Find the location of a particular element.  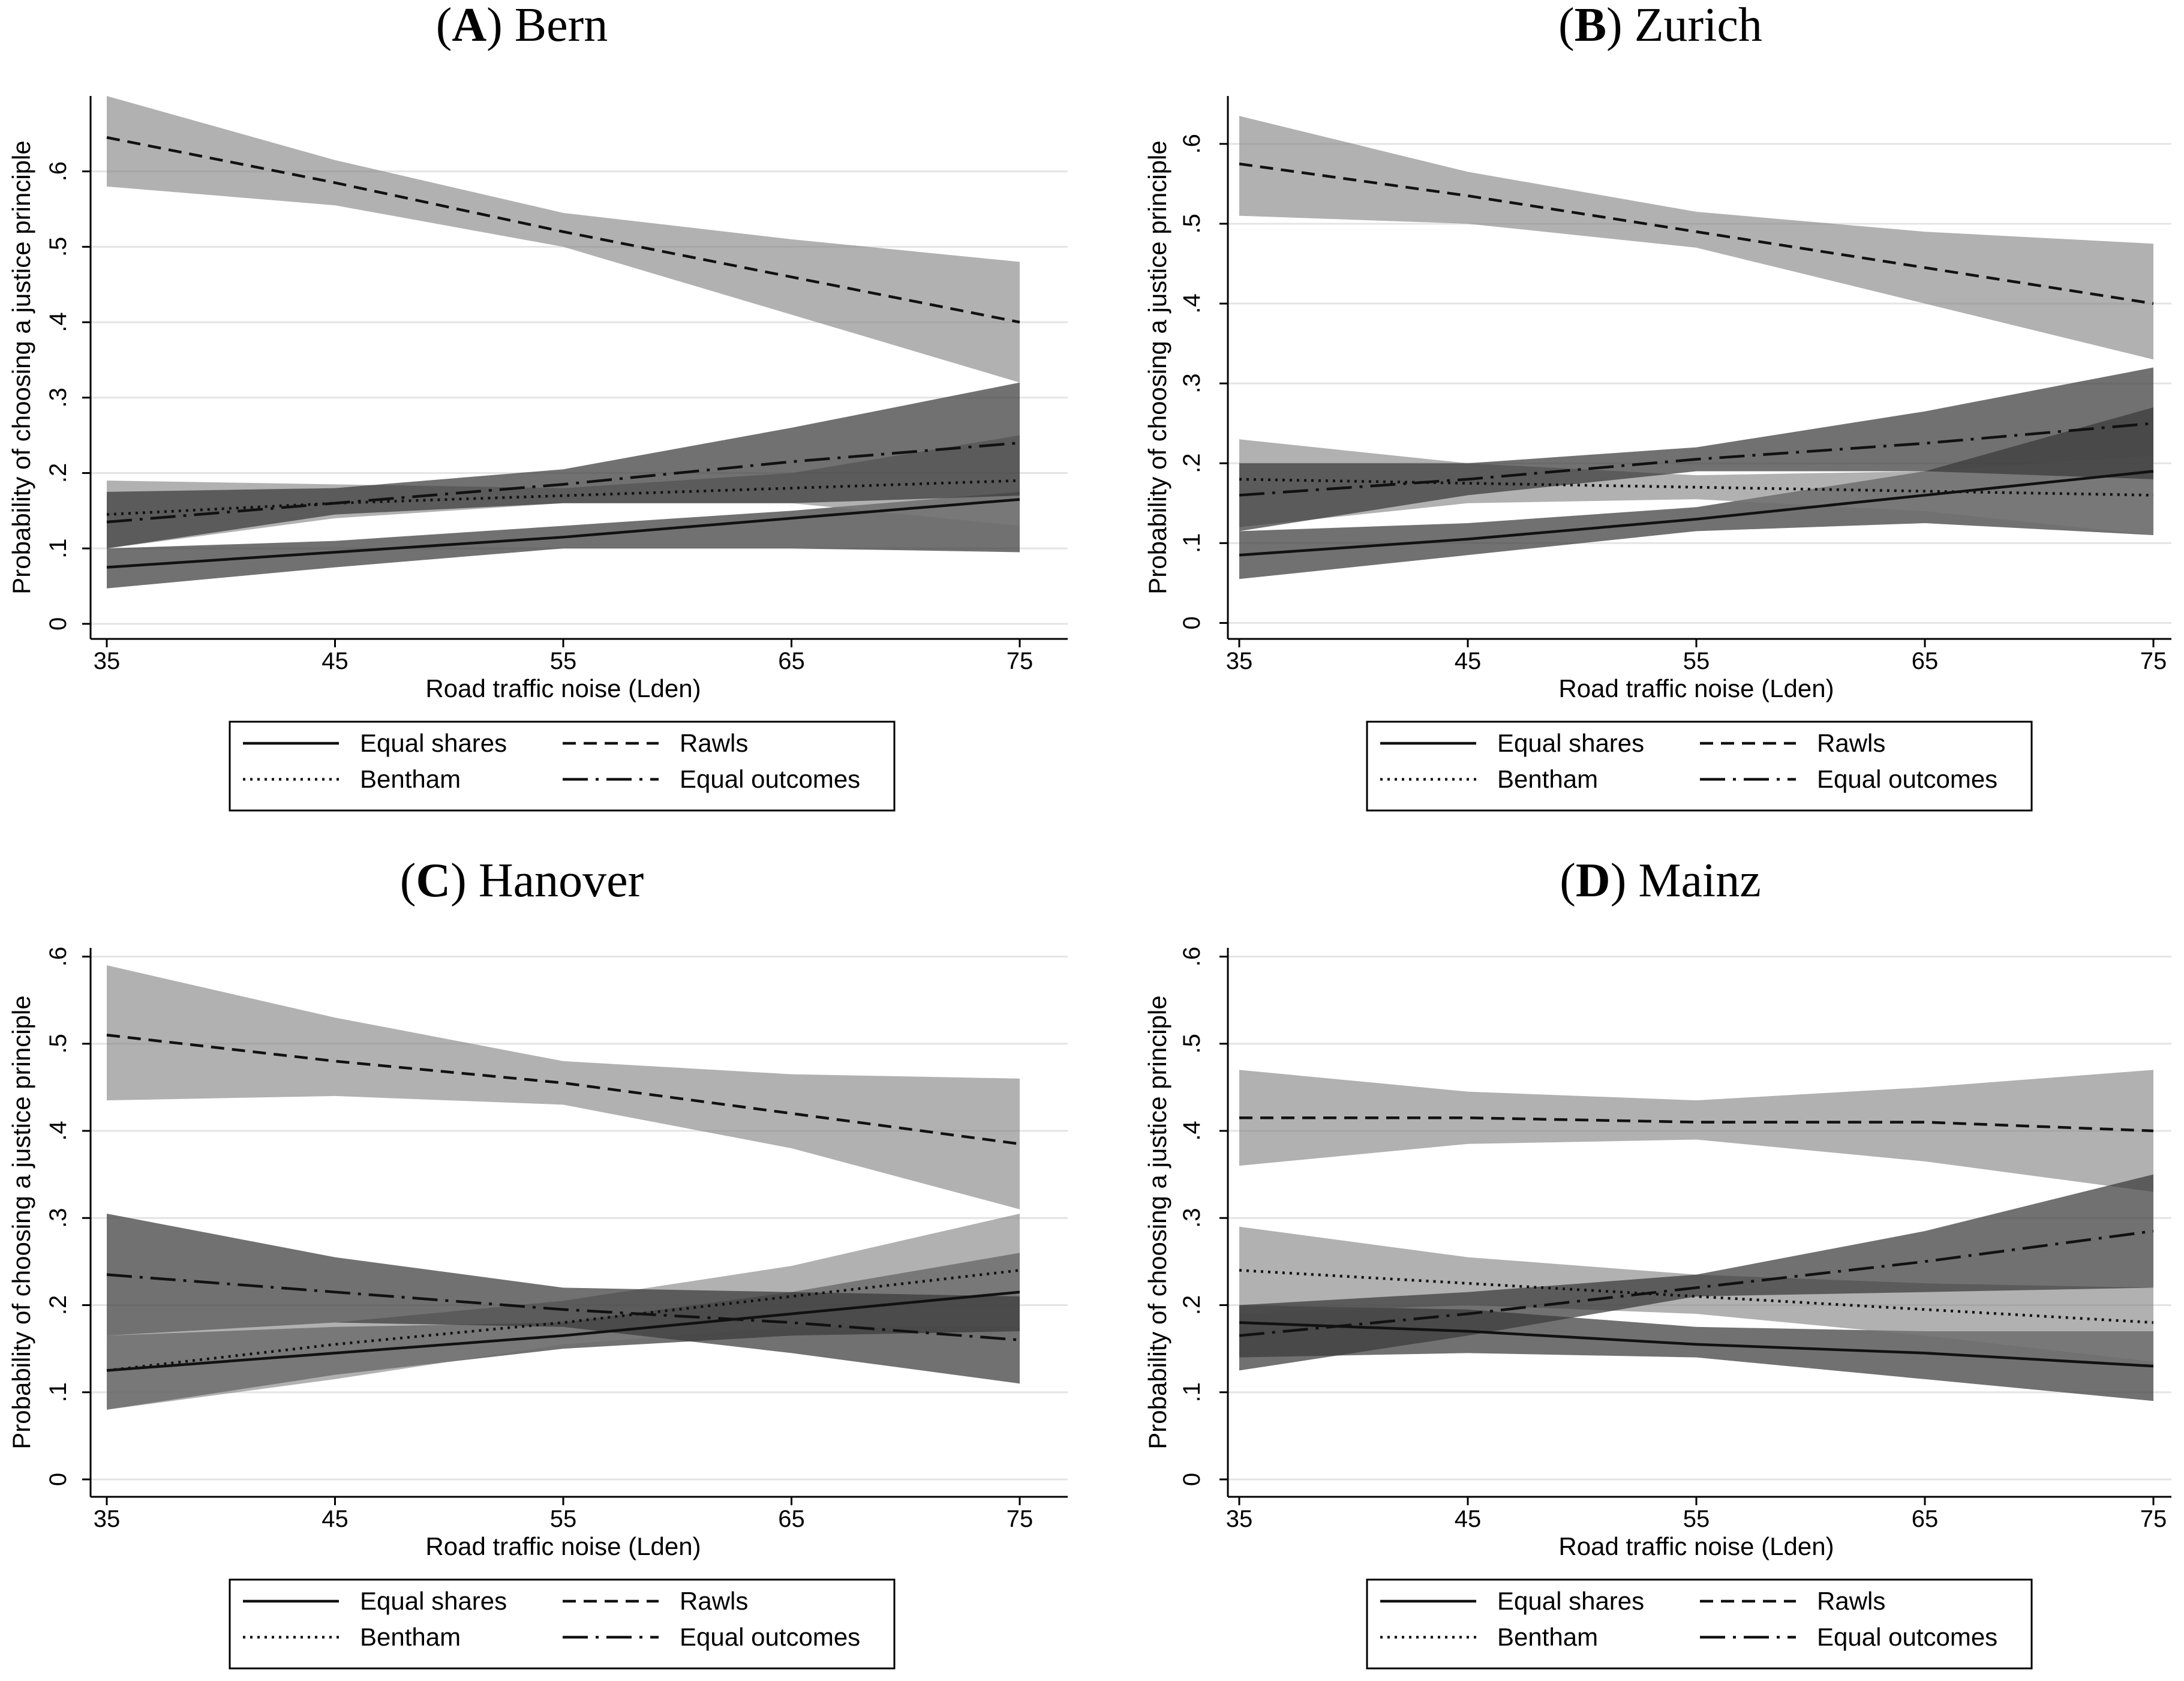

panel-letter: D is located at coordinates (1593, 880).